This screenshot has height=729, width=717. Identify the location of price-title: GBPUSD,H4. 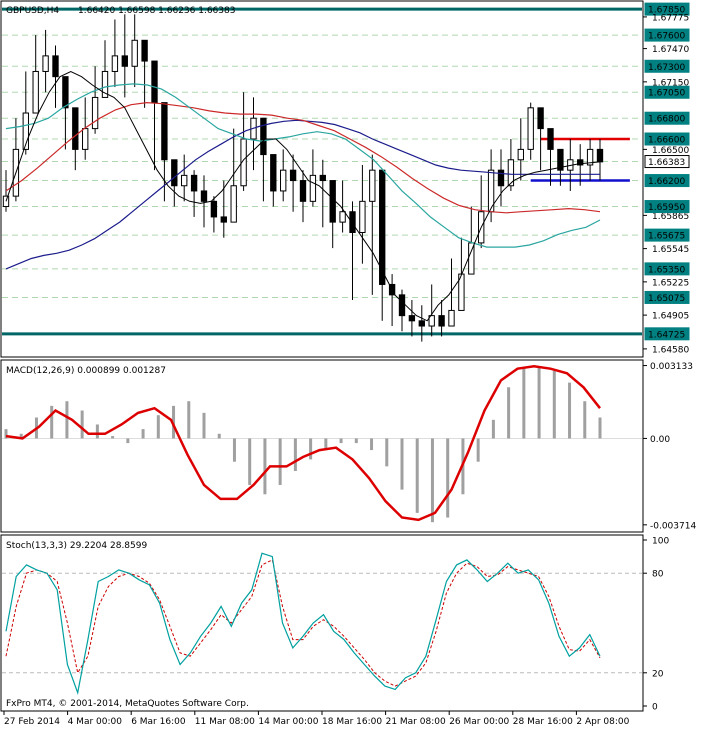
(32, 11).